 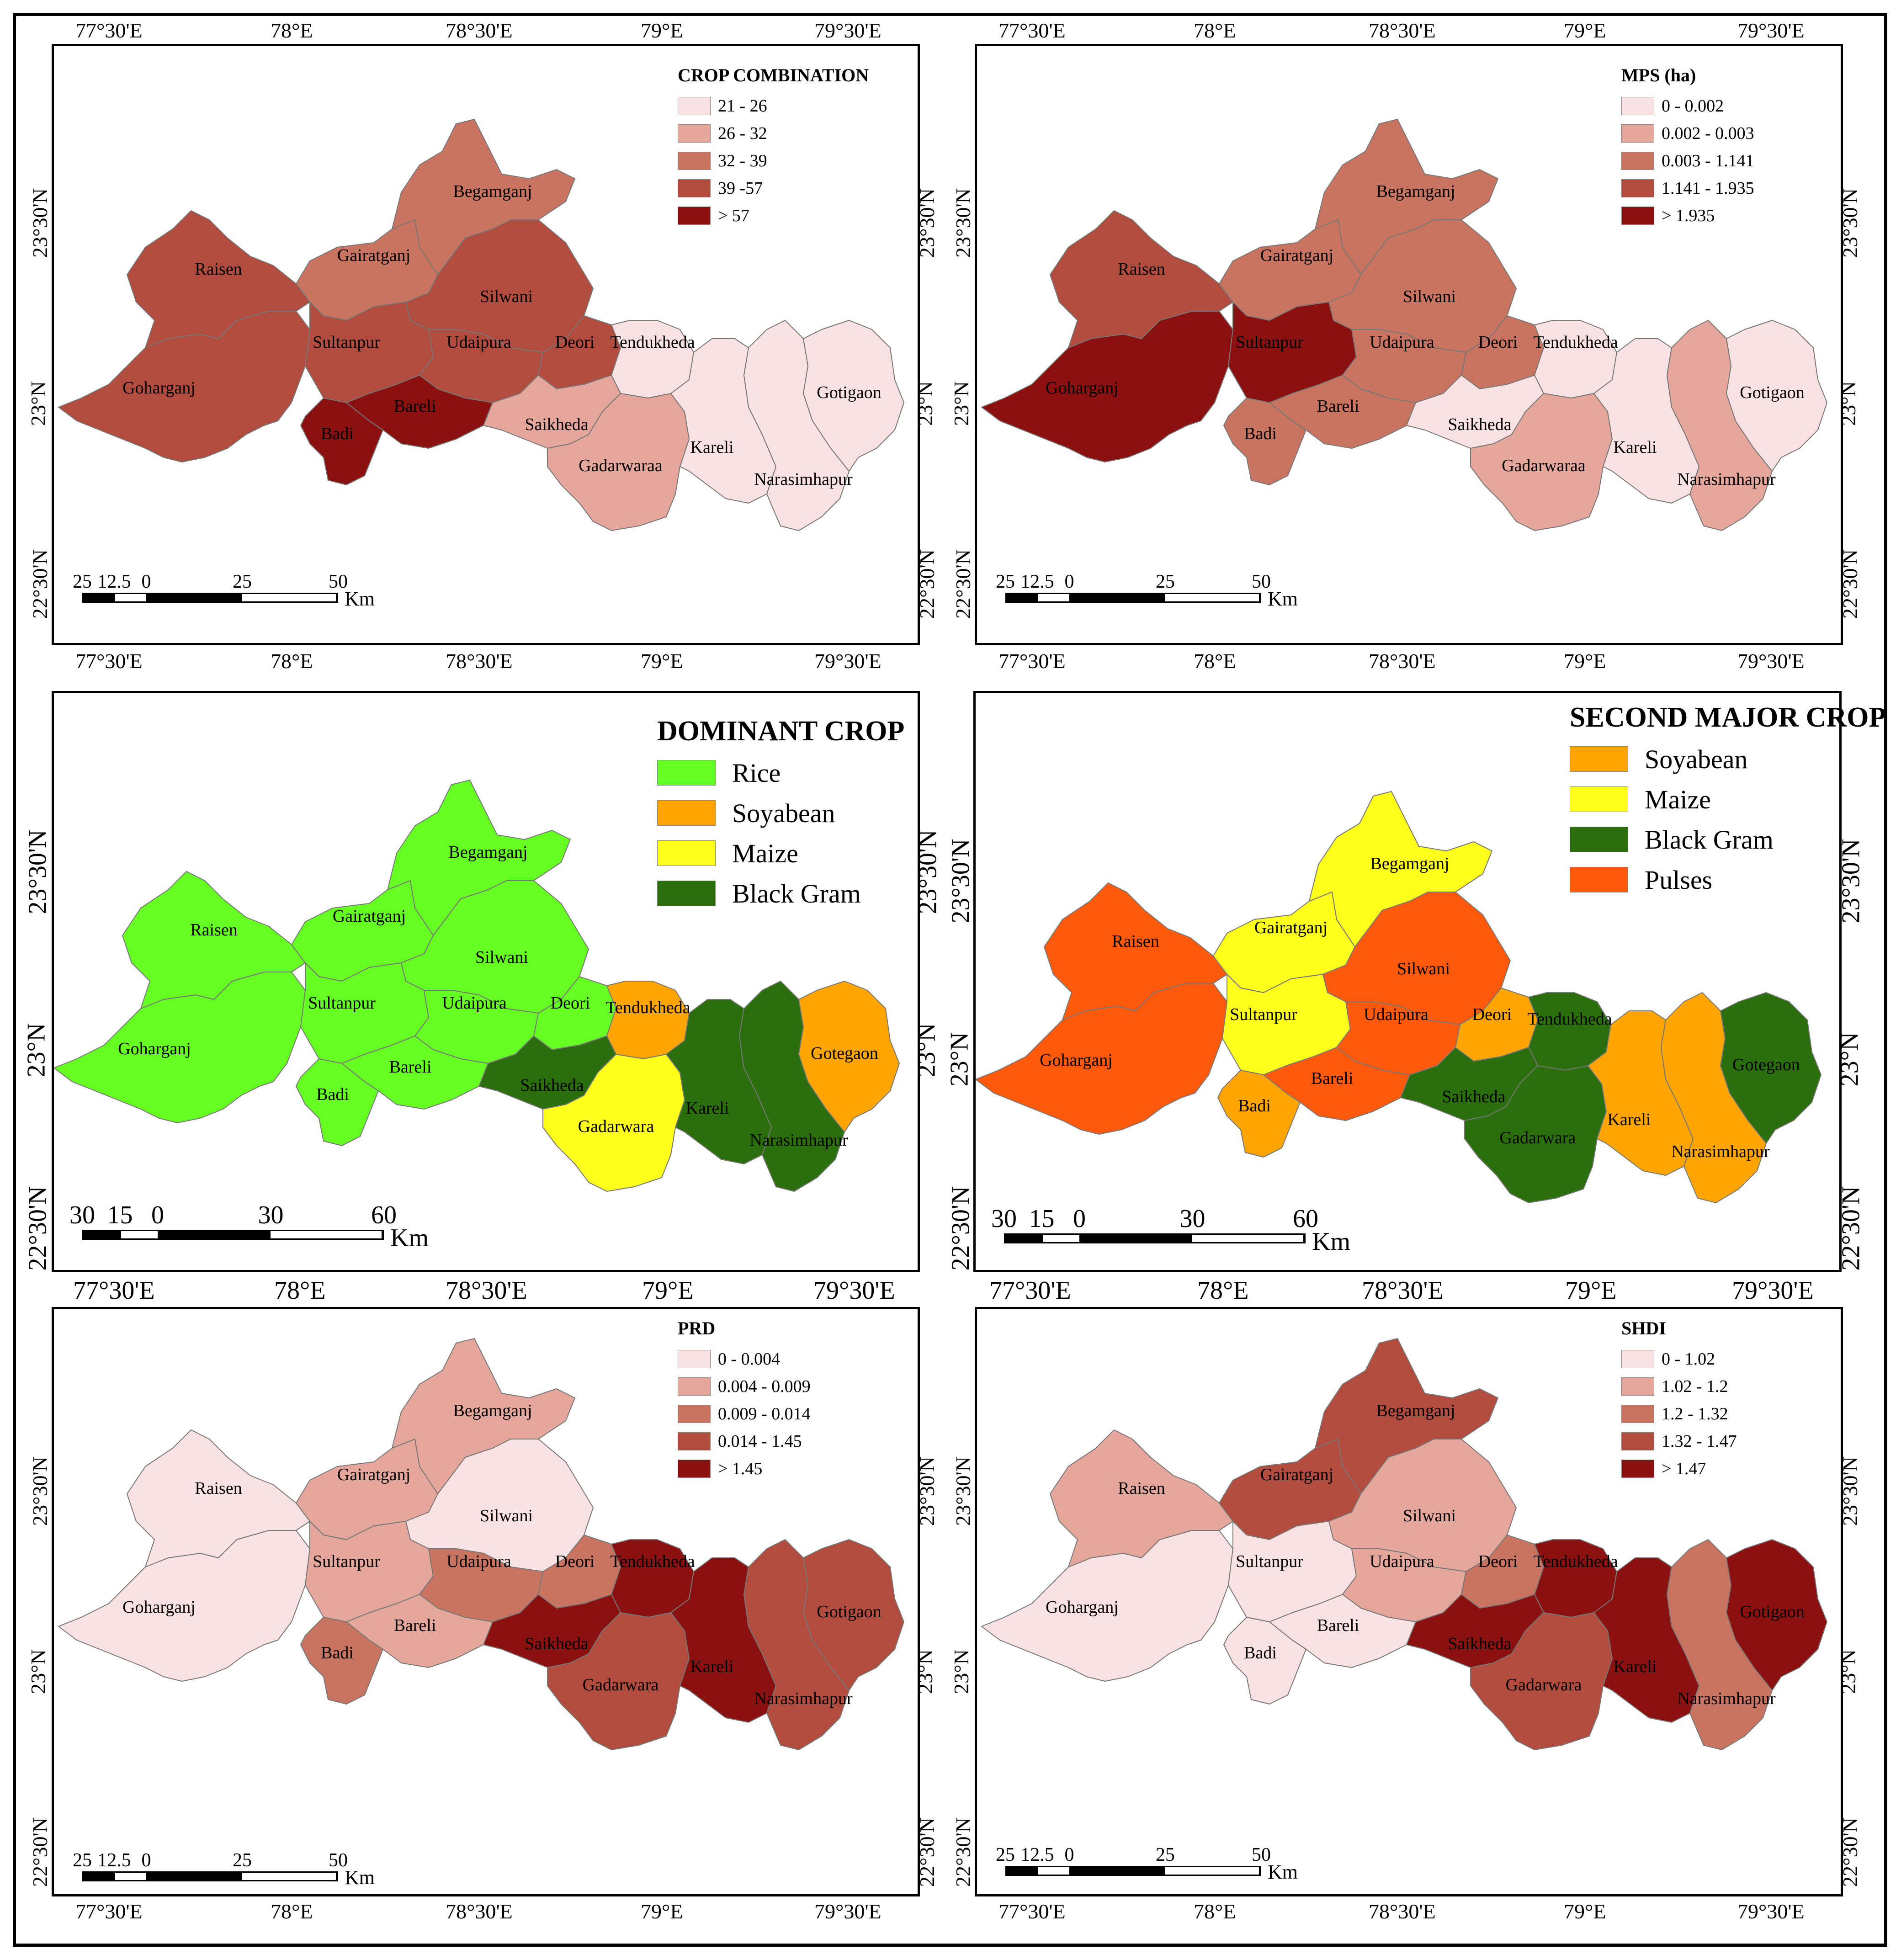 What do you see at coordinates (740, 1468) in the screenshot?
I see `legend-label: > 1.45` at bounding box center [740, 1468].